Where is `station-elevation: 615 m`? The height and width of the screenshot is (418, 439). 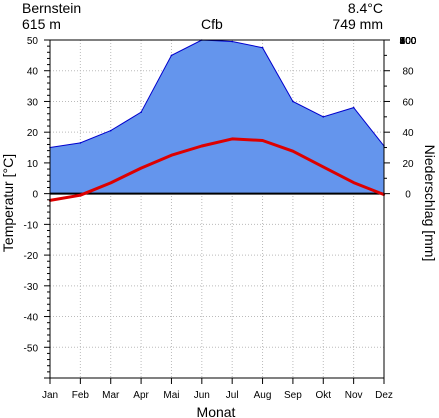 station-elevation: 615 m is located at coordinates (41, 24).